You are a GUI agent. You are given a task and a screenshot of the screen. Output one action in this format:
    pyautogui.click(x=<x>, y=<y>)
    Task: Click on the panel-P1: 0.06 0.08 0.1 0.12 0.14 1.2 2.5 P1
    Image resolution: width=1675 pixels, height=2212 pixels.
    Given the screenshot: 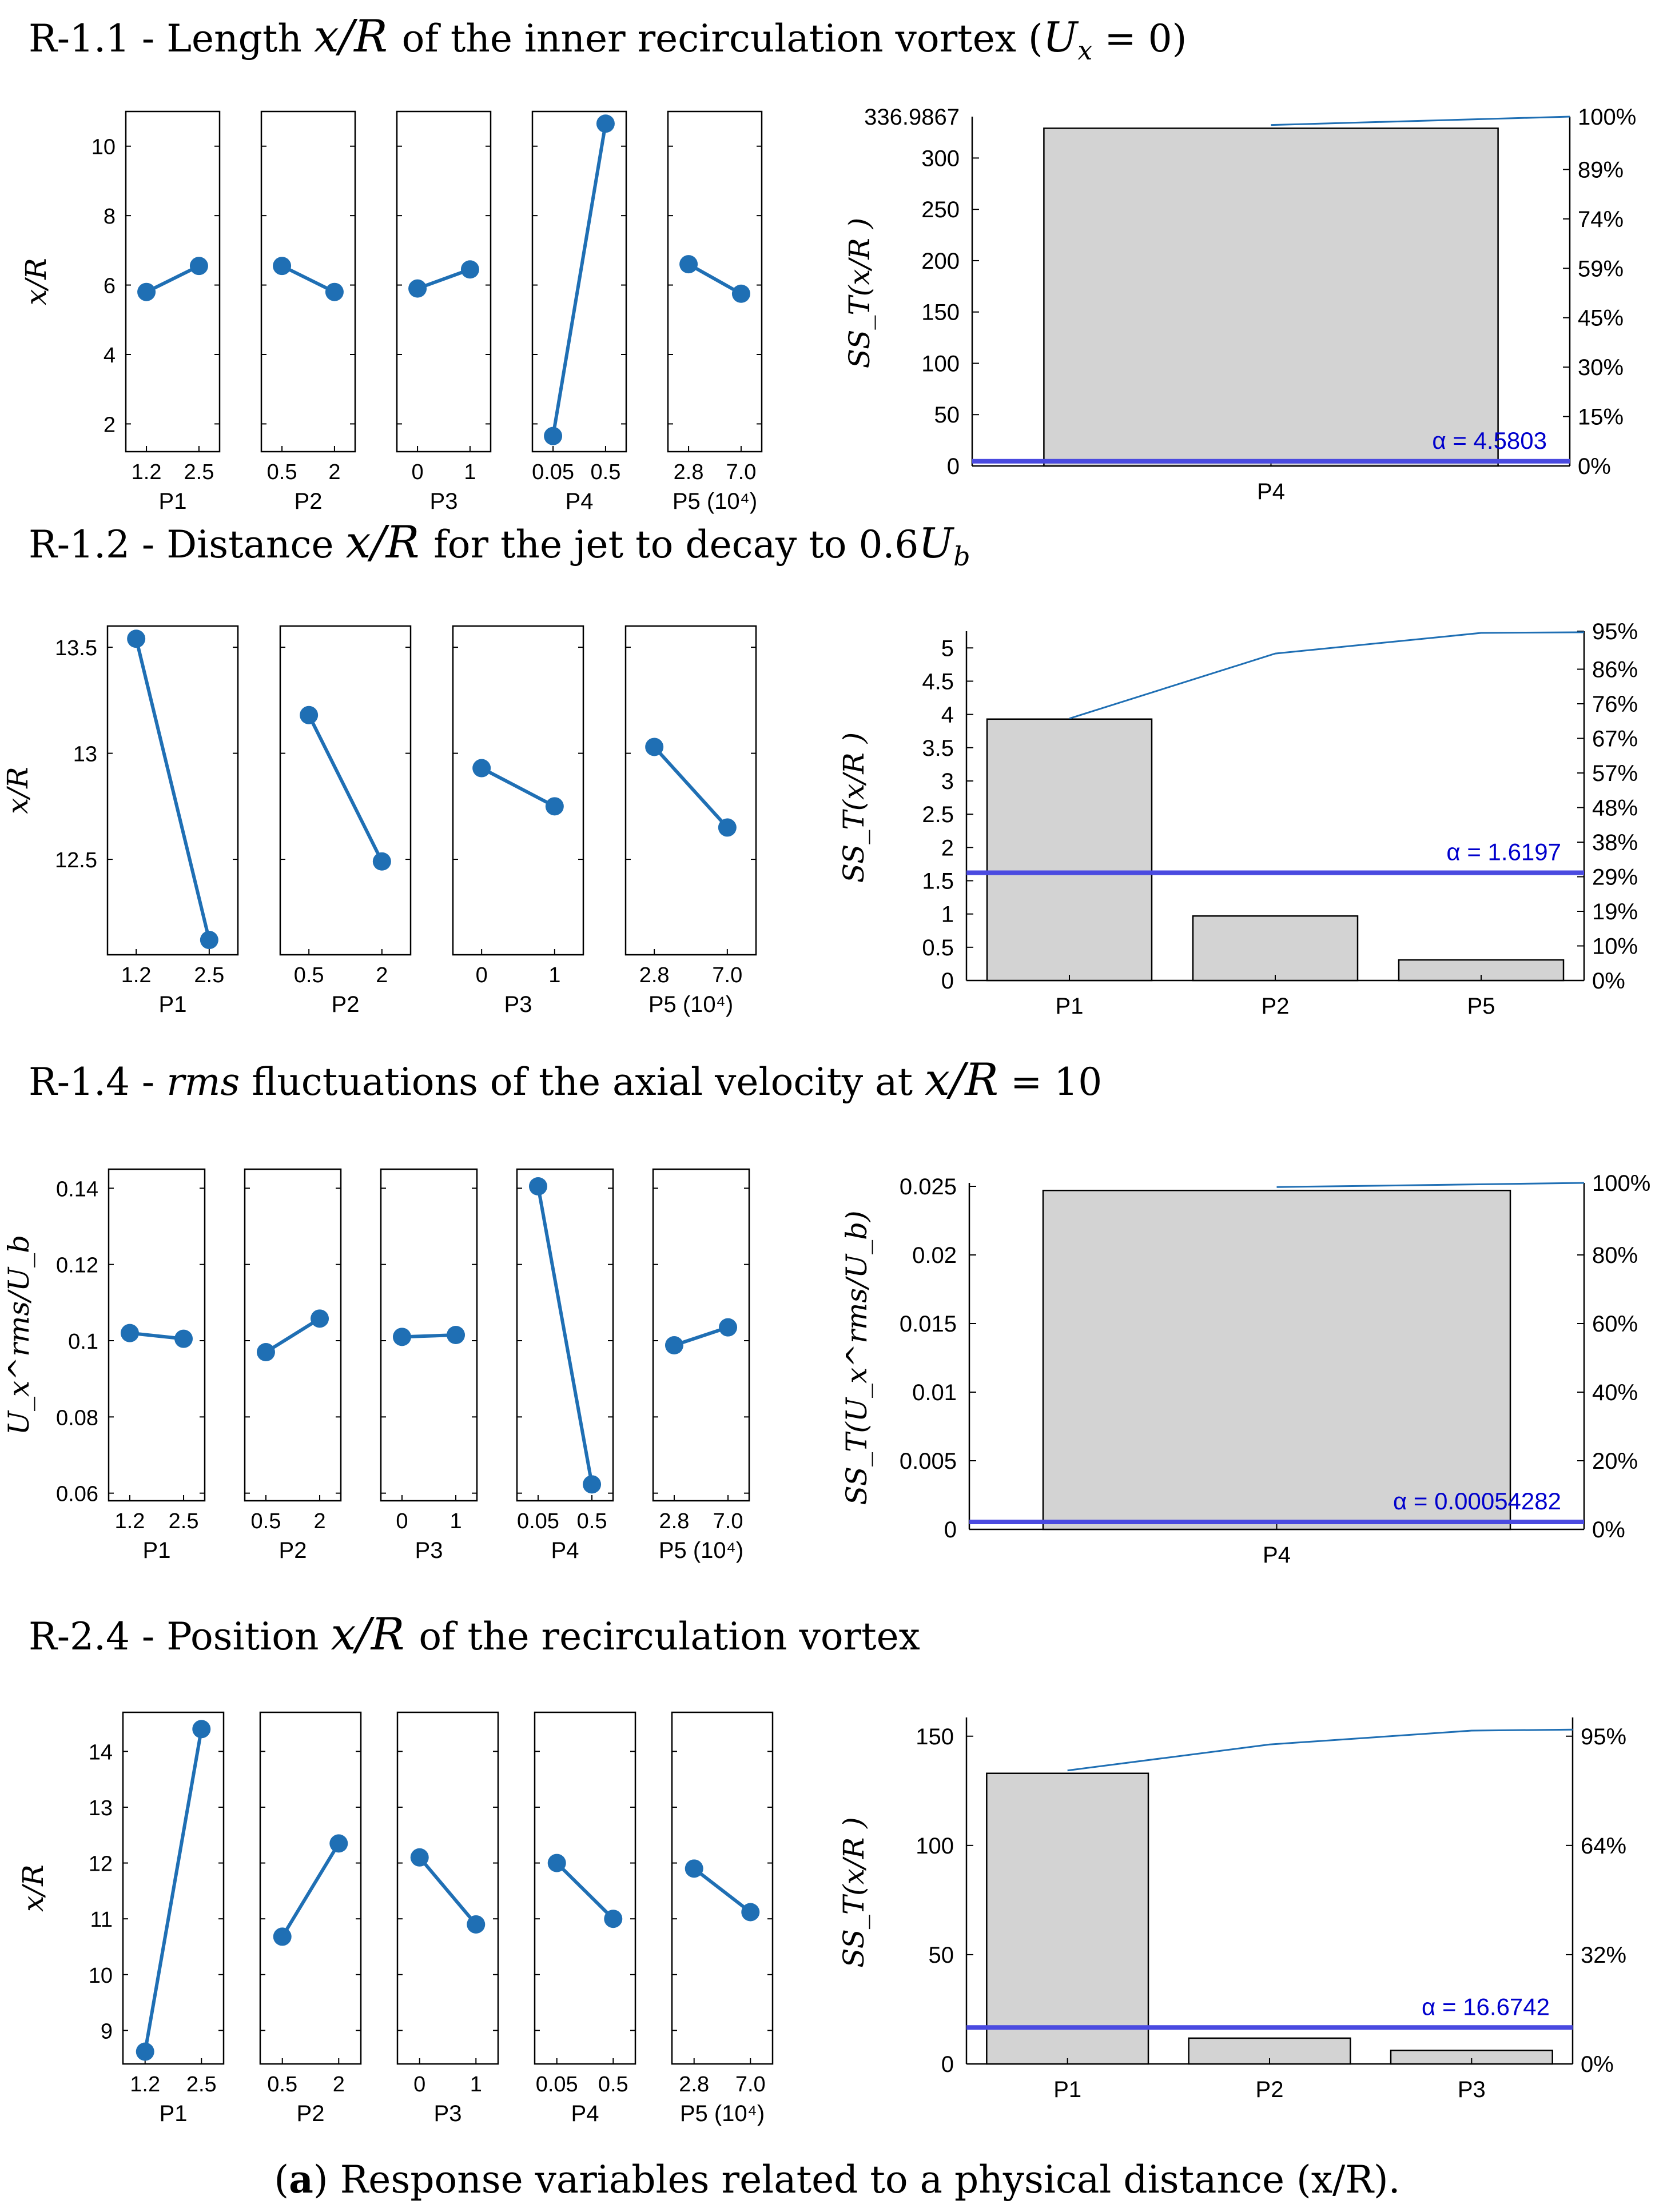 What is the action you would take?
    pyautogui.click(x=131, y=1365)
    